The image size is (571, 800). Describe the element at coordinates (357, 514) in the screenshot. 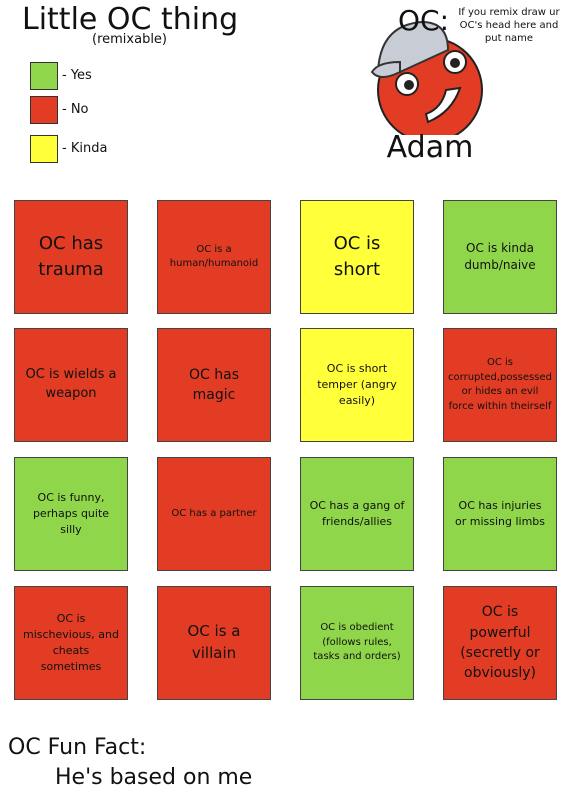

I see `trait-cell: OC has a gang of friends/allies` at that location.